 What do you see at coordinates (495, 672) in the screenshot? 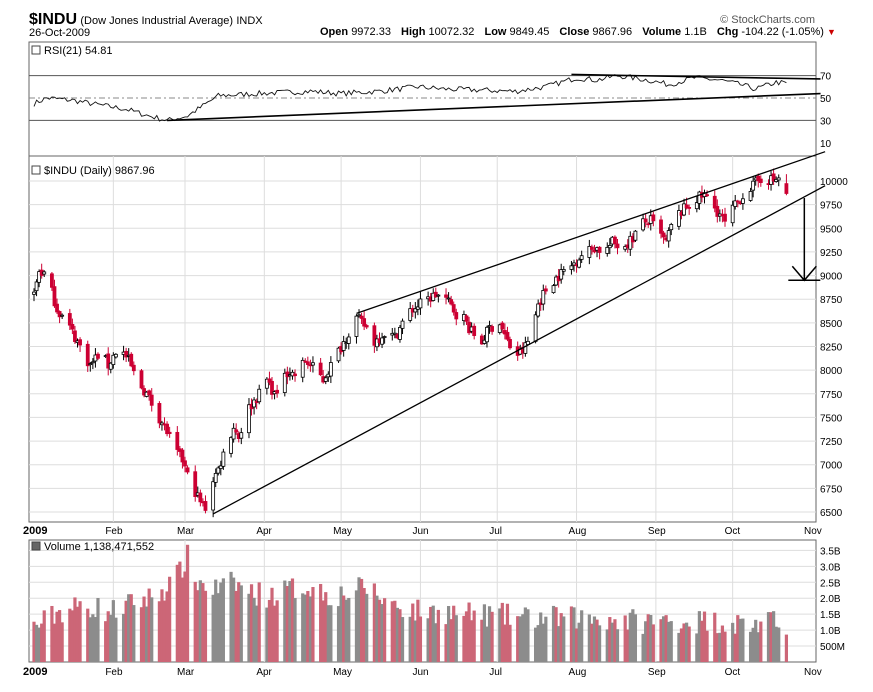
I see `volume-x-tick-label: Jul` at bounding box center [495, 672].